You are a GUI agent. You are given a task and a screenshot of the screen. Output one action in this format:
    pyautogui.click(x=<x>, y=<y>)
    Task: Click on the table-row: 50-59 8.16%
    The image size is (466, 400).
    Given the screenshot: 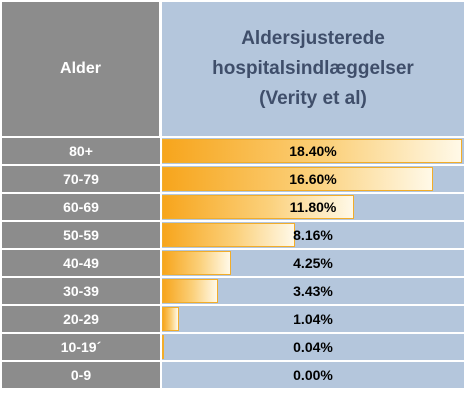 What is the action you would take?
    pyautogui.click(x=233, y=235)
    